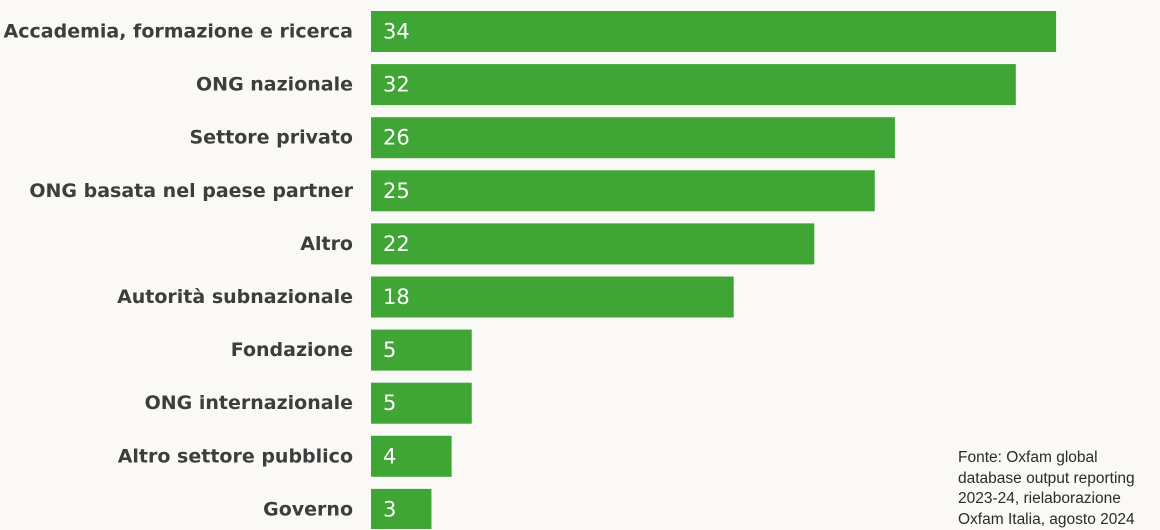 The height and width of the screenshot is (530, 1160). I want to click on category-label: Settore privato, so click(272, 138).